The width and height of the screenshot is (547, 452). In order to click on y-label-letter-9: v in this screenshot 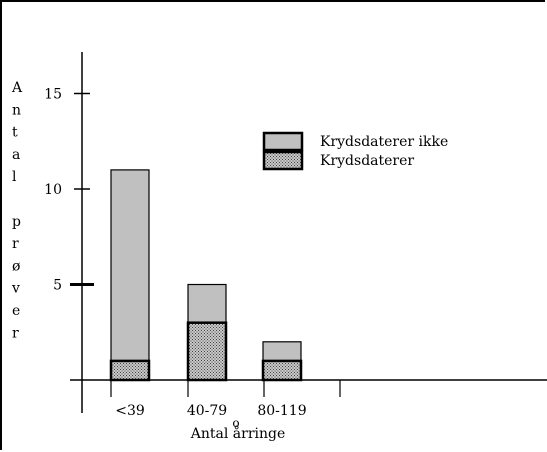, I will do `click(15, 289)`.